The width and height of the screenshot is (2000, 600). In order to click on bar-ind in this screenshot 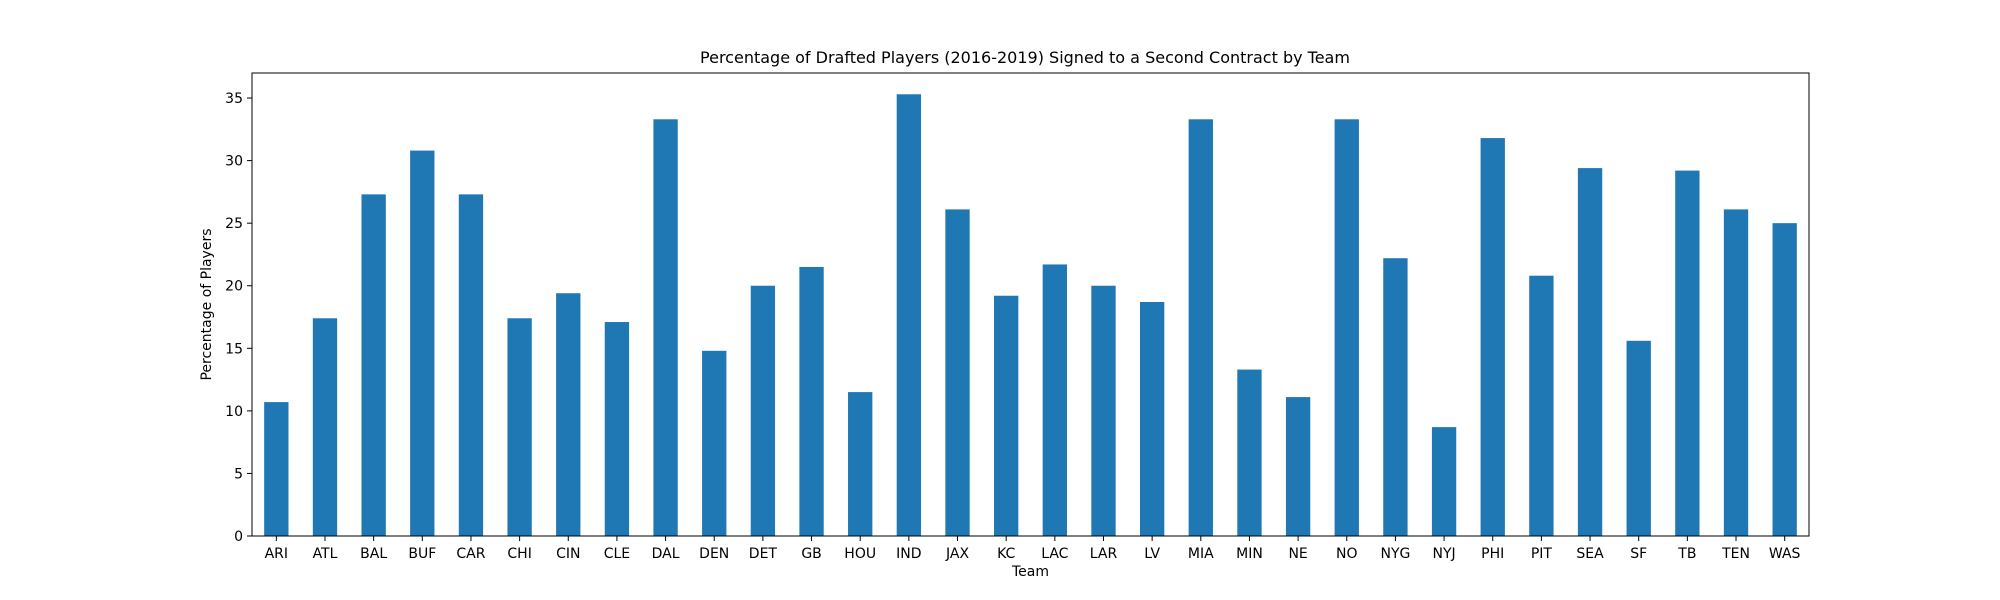, I will do `click(909, 315)`.